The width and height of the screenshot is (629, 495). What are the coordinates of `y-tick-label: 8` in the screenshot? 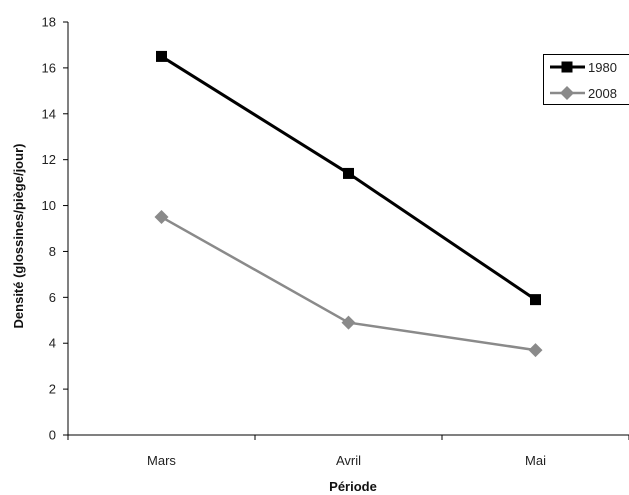 It's located at (52, 251).